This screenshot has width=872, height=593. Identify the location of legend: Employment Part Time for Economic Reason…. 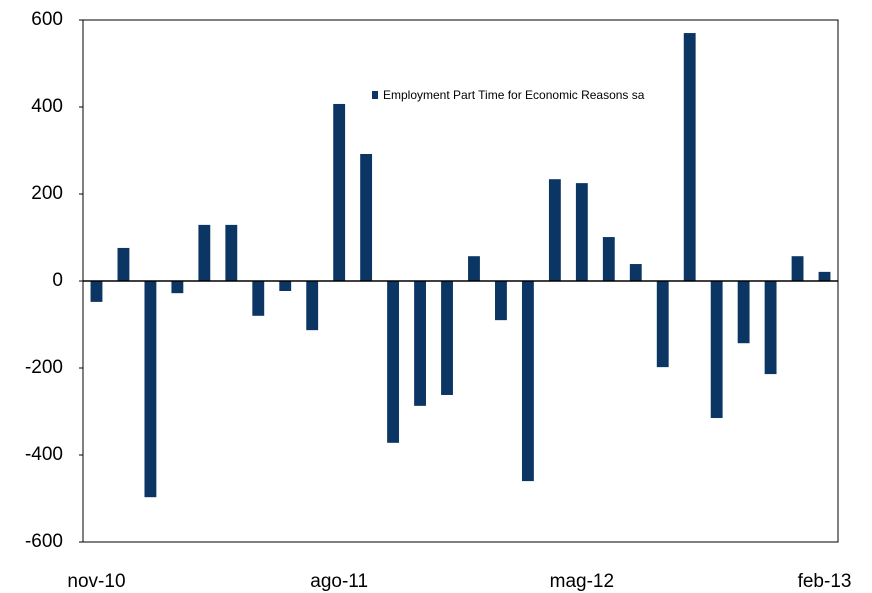
(527, 95).